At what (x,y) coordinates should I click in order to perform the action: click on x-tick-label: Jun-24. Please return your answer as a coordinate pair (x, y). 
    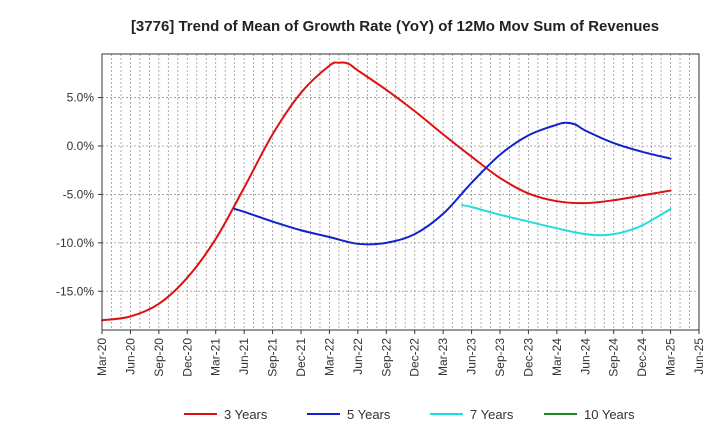
    Looking at the image, I should click on (585, 356).